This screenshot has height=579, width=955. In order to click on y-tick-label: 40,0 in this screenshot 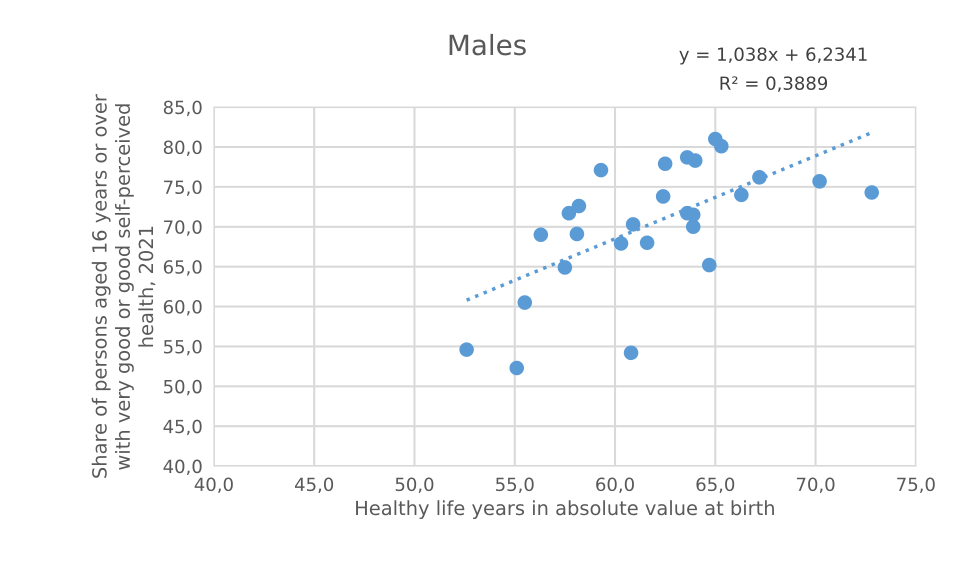, I will do `click(182, 468)`.